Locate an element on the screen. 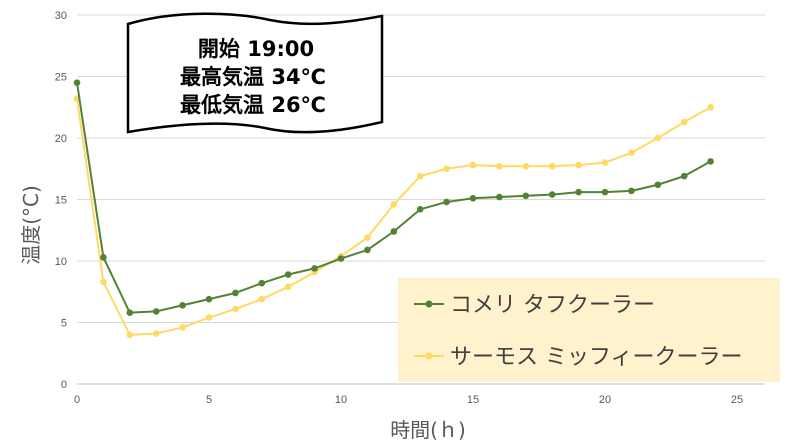 The width and height of the screenshot is (800, 445). y-tick-label: 10 is located at coordinates (61, 262).